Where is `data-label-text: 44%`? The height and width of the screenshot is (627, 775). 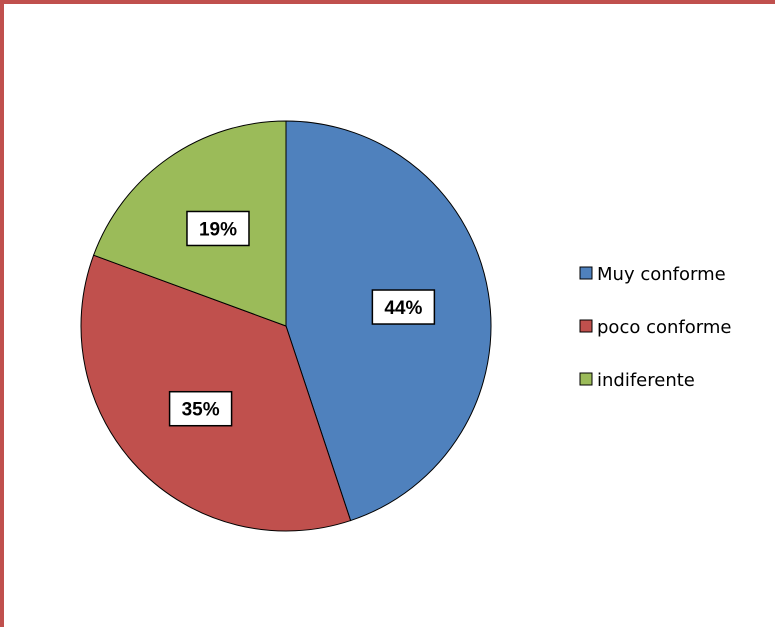 data-label-text: 44% is located at coordinates (403, 308).